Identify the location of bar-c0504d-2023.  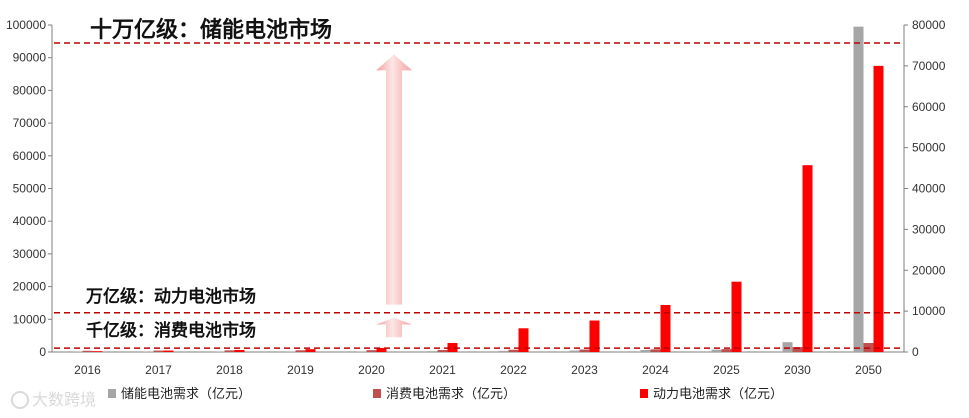
(584, 350).